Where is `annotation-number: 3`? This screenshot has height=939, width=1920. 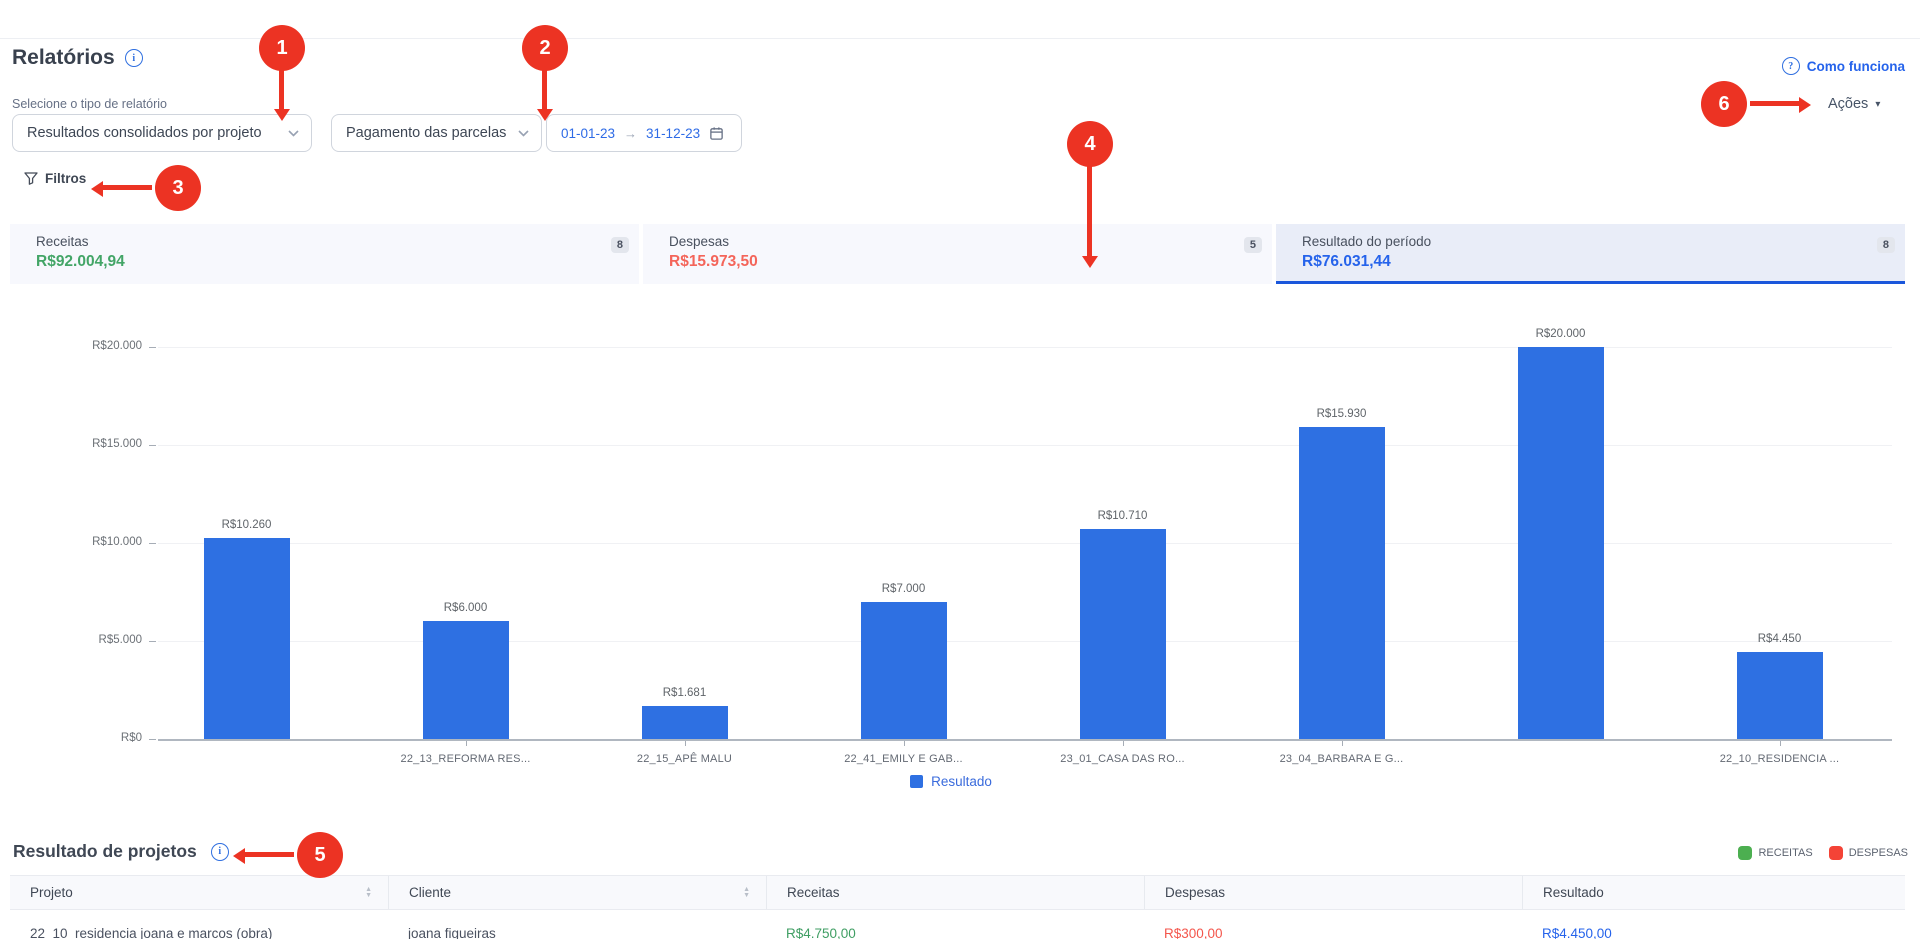 annotation-number: 3 is located at coordinates (178, 187).